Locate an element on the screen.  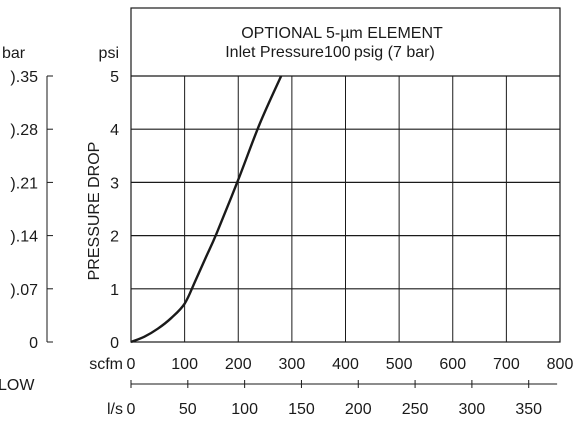
y-axis-title: PRESSURE DROP is located at coordinates (94, 211).